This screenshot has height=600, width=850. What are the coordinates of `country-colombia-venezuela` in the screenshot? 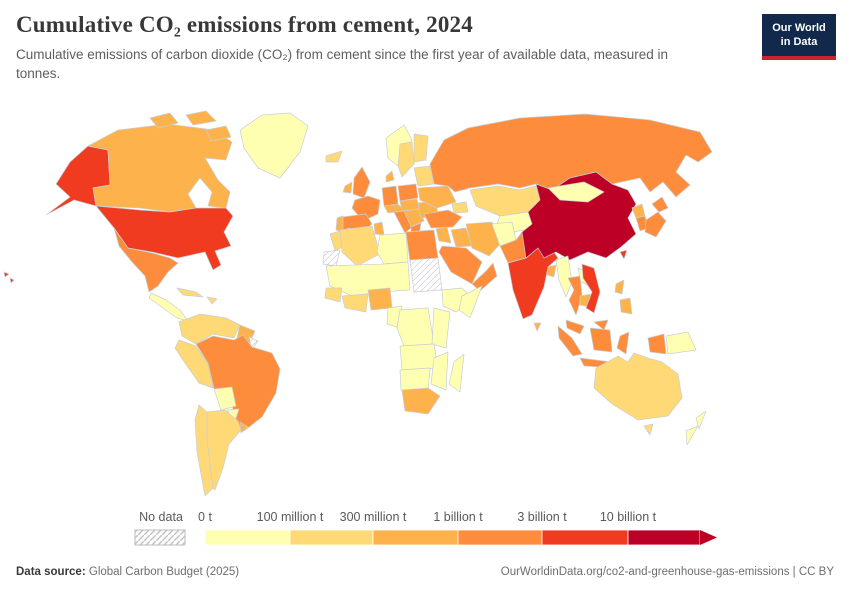 It's located at (209, 329).